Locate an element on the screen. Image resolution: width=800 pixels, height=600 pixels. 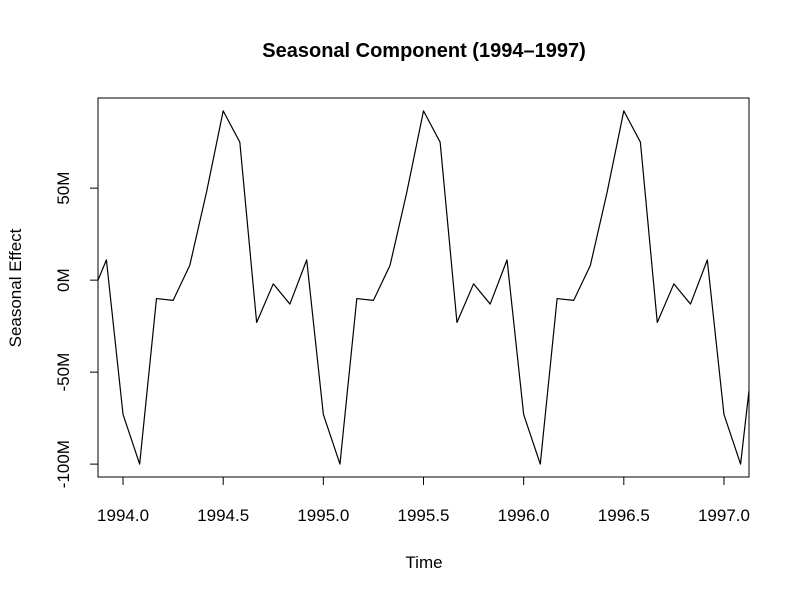
y-tick-label: 50M is located at coordinates (63, 188).